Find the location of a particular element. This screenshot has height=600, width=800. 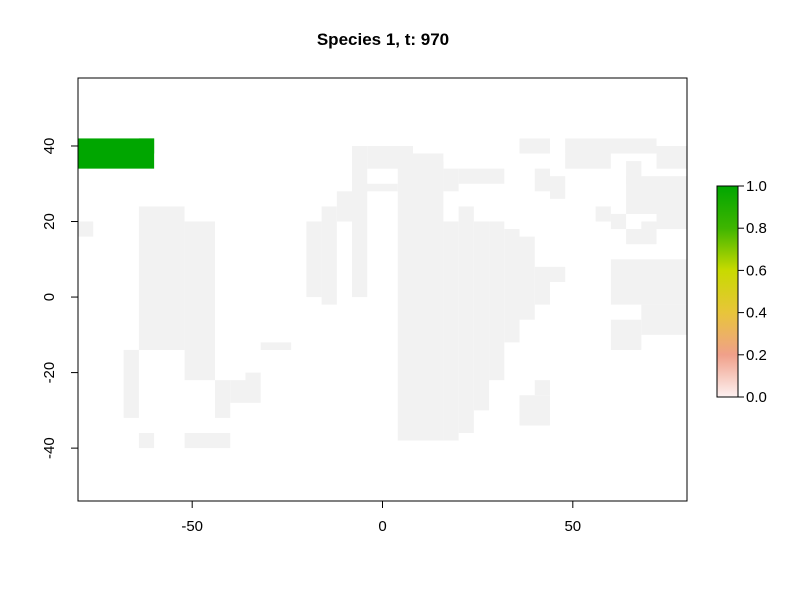

colorbar-tick-label: 0.6 is located at coordinates (756, 270).